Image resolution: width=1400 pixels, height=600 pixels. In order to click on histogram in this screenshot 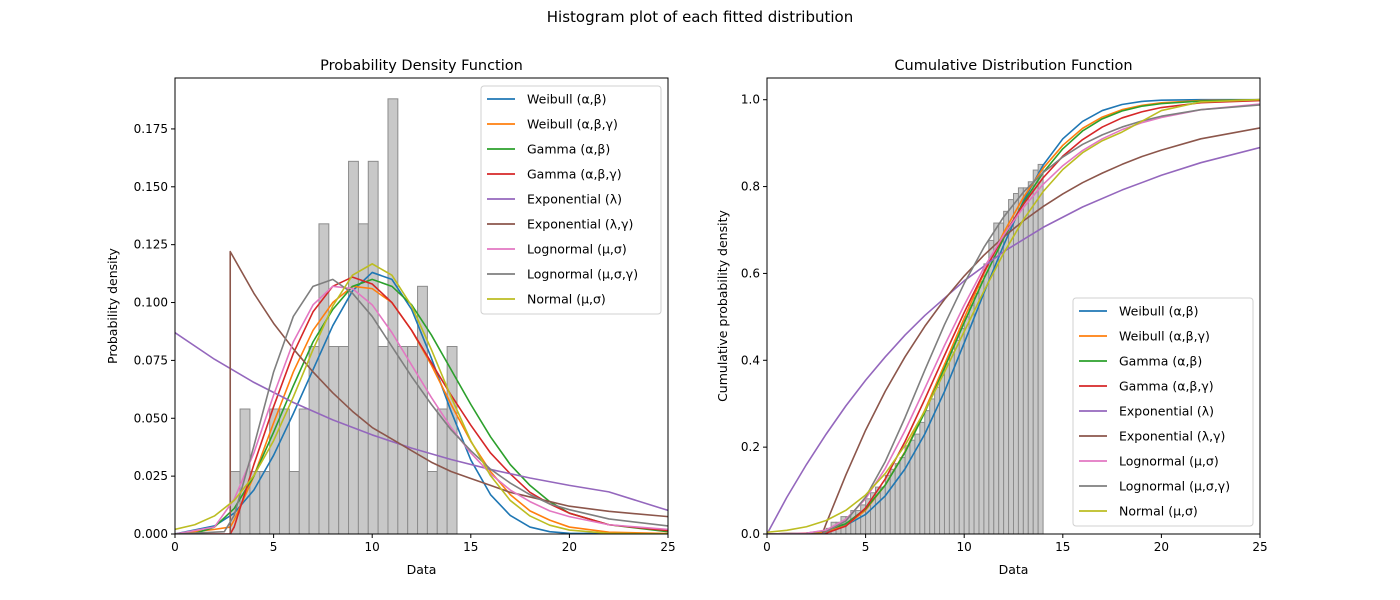, I will do `click(343, 316)`.